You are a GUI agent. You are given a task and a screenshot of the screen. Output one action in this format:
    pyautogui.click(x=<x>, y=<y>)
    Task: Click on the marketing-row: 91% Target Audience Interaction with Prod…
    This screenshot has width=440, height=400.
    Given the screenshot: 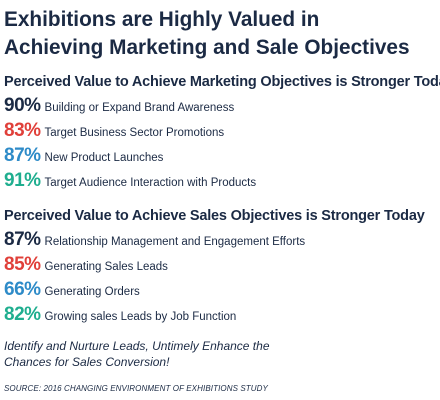 What is the action you would take?
    pyautogui.click(x=130, y=182)
    